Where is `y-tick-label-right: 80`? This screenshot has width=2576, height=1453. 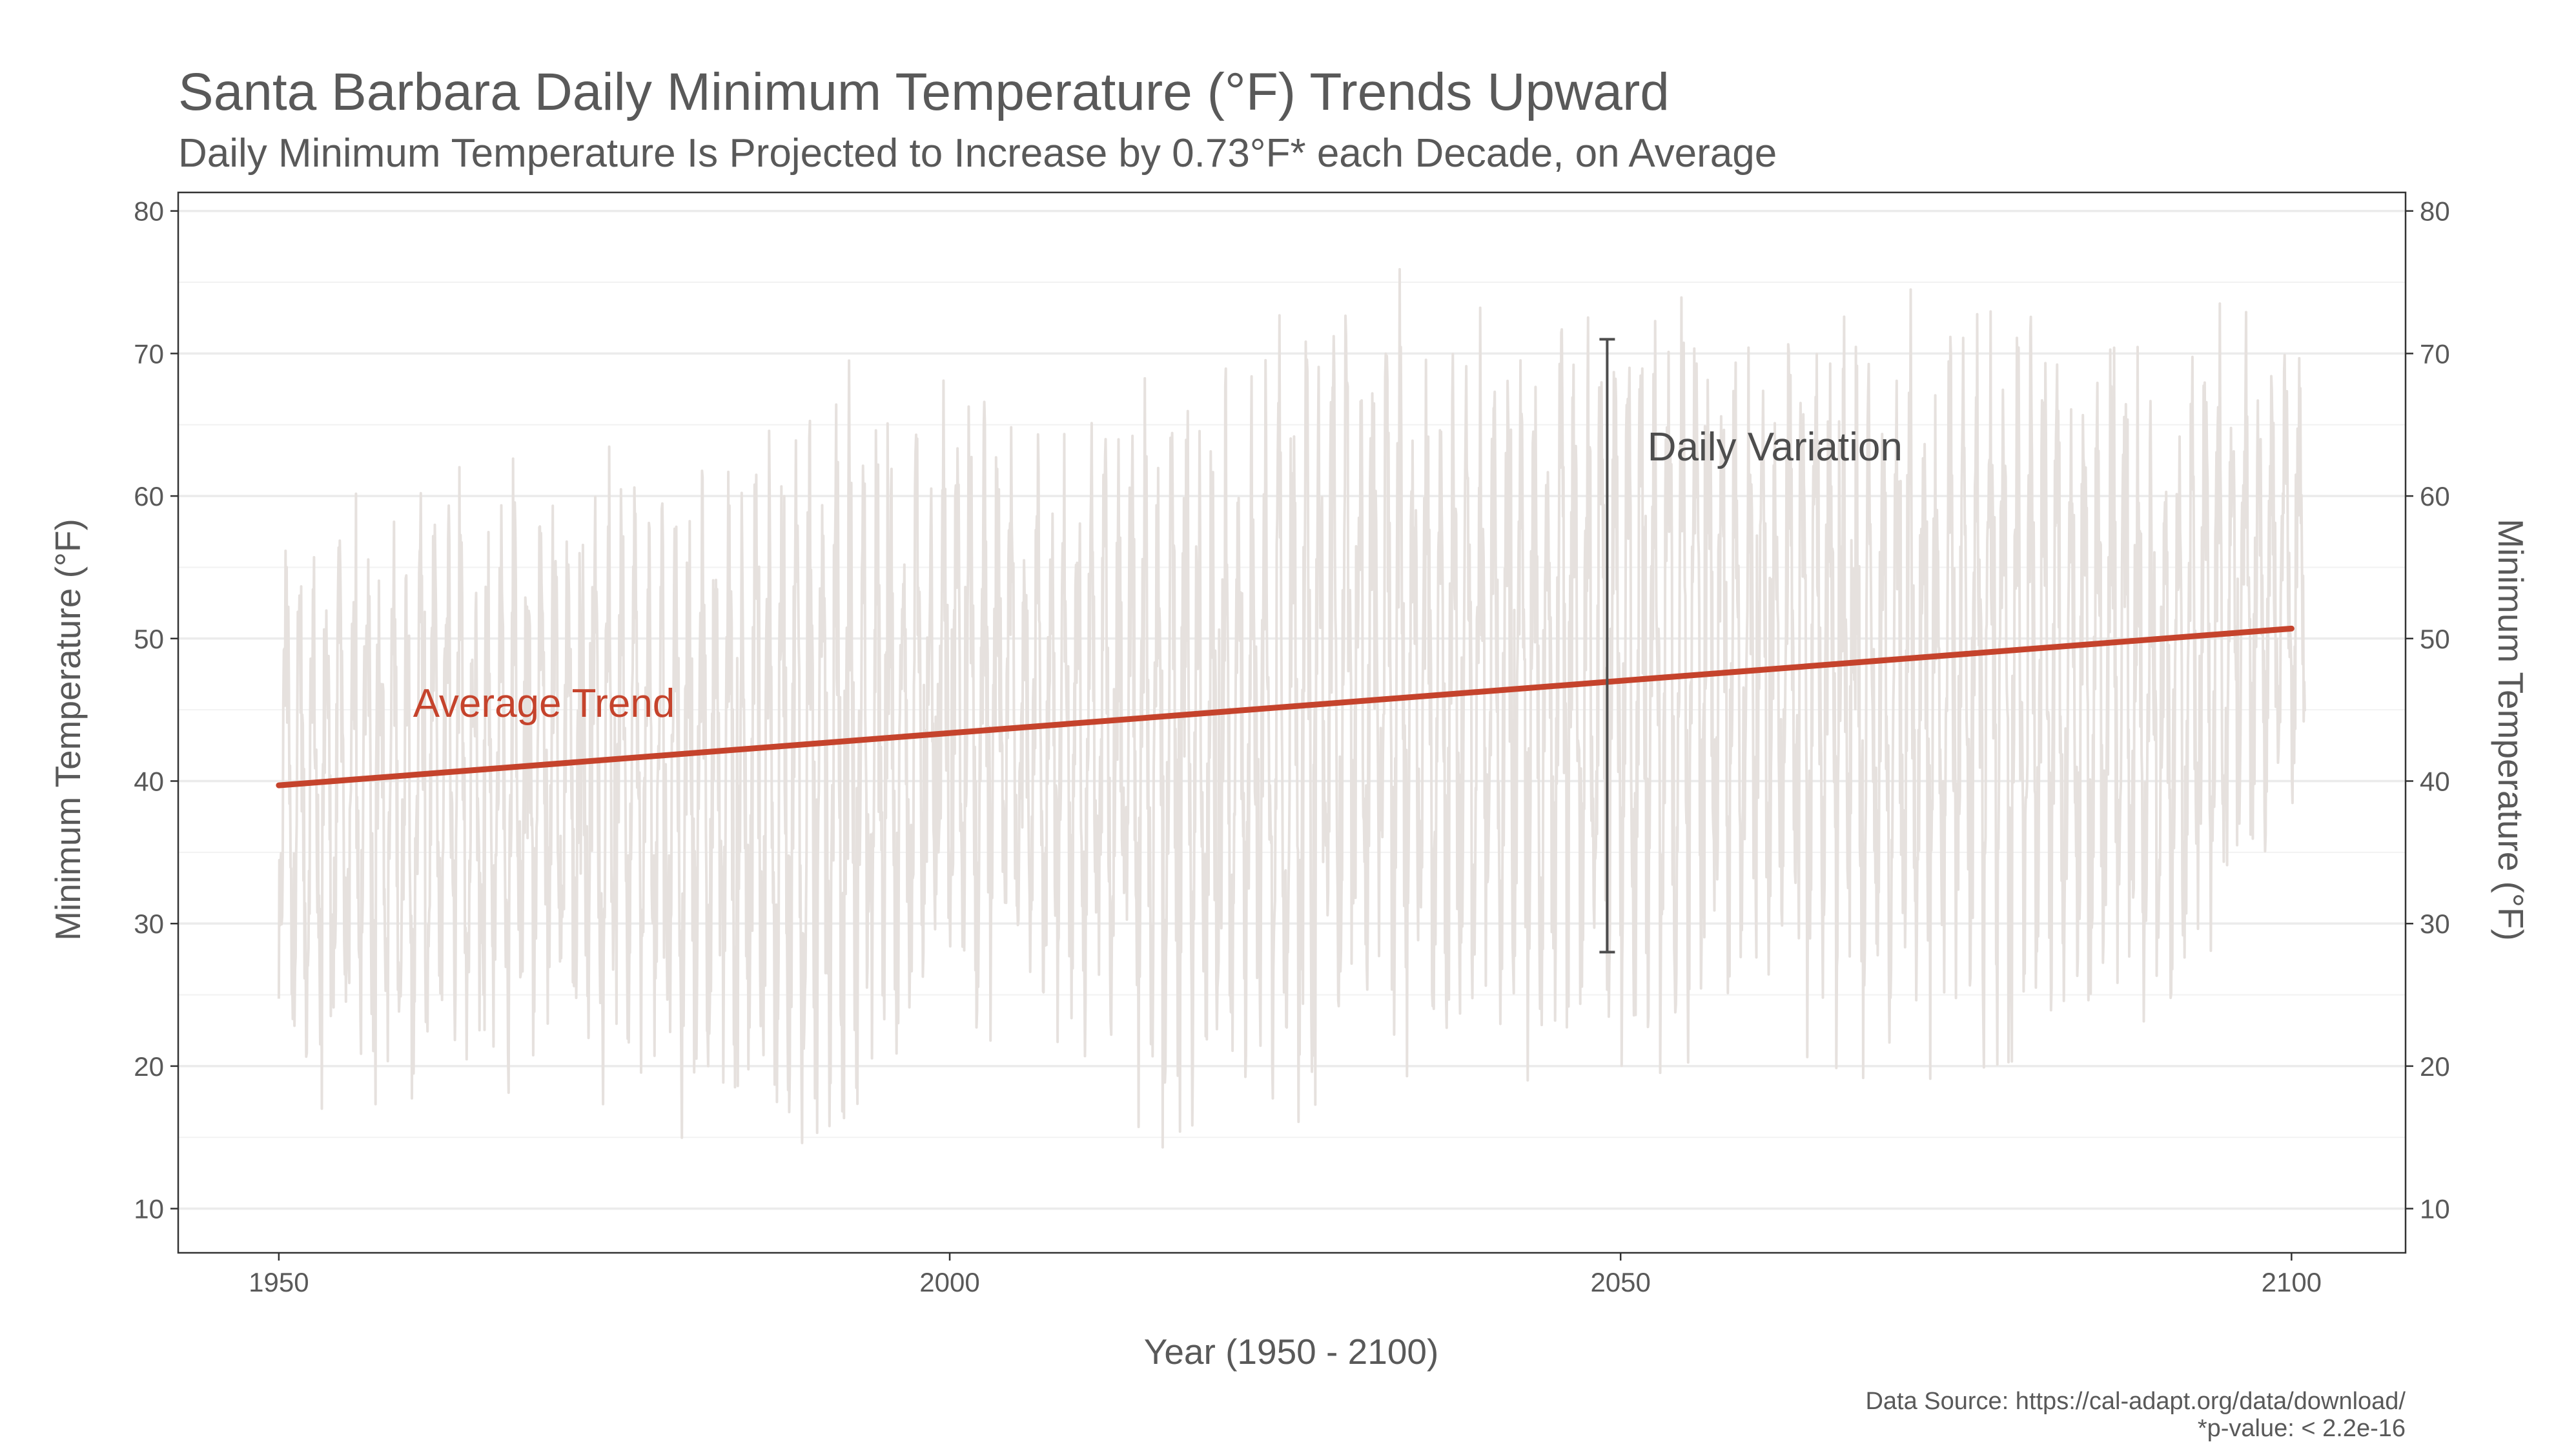
y-tick-label-right: 80 is located at coordinates (2435, 211).